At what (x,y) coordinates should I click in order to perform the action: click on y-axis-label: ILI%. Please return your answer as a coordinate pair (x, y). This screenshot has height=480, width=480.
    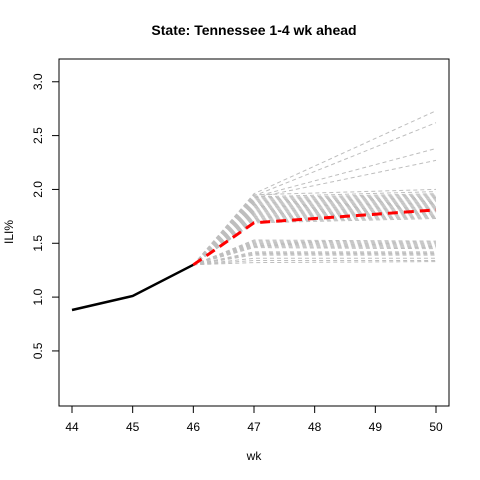
    Looking at the image, I should click on (9, 232).